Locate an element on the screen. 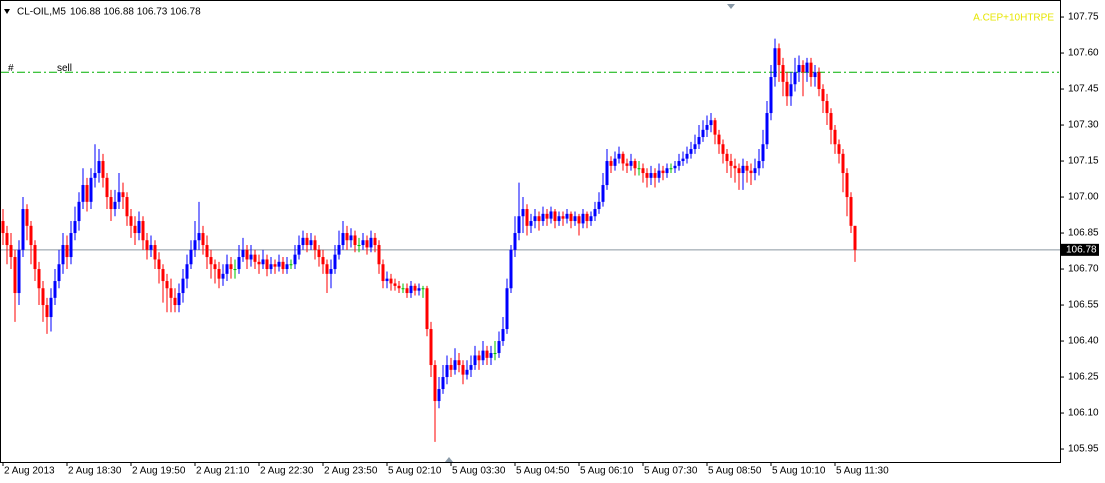  x-tick-label: 2 Aug 21:10 is located at coordinates (223, 471).